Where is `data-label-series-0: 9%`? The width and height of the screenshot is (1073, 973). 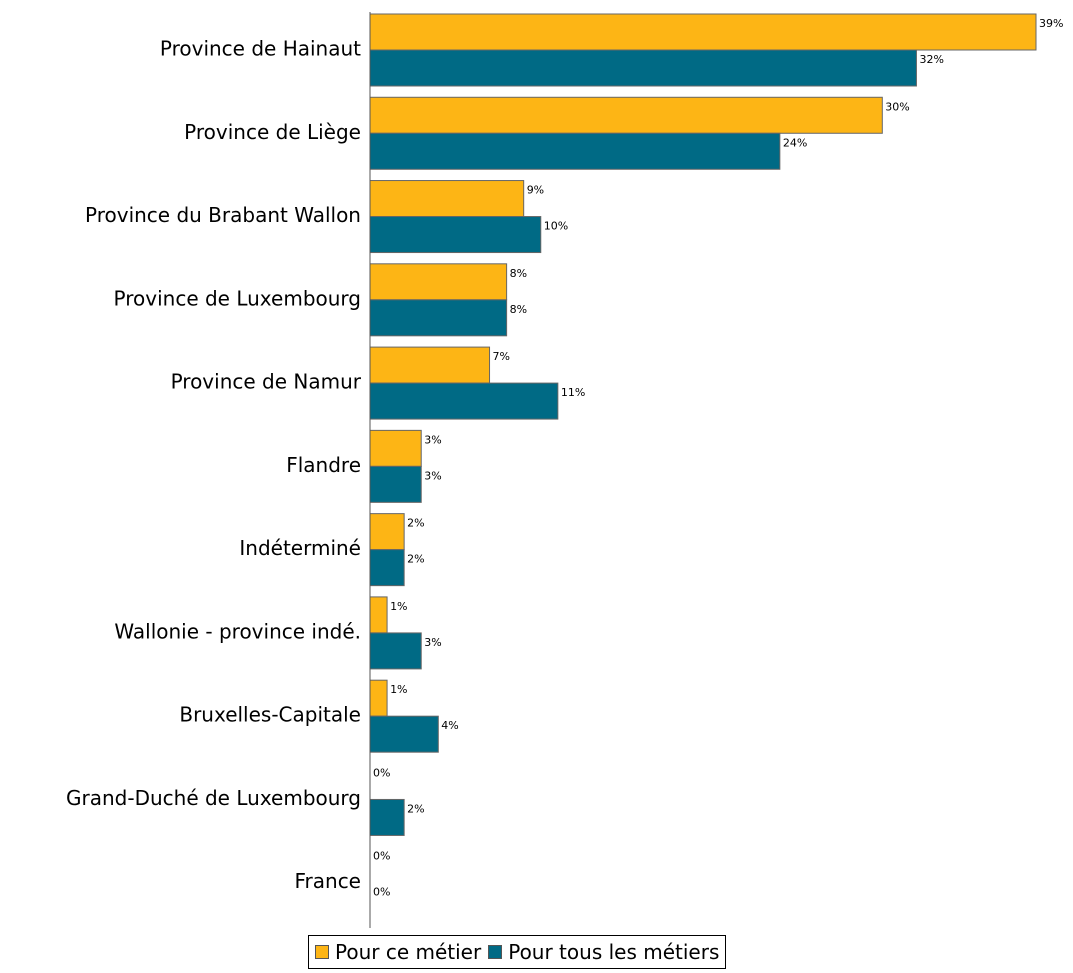
data-label-series-0: 9% is located at coordinates (535, 190).